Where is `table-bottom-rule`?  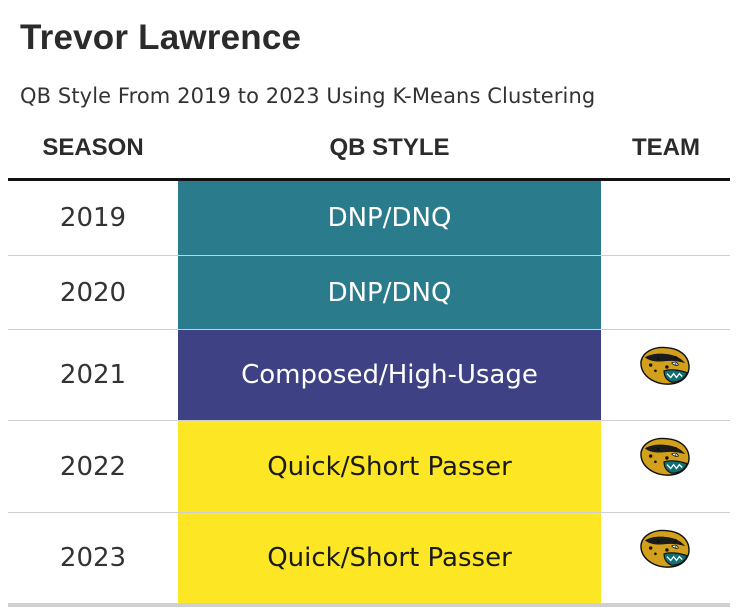
table-bottom-rule is located at coordinates (369, 605).